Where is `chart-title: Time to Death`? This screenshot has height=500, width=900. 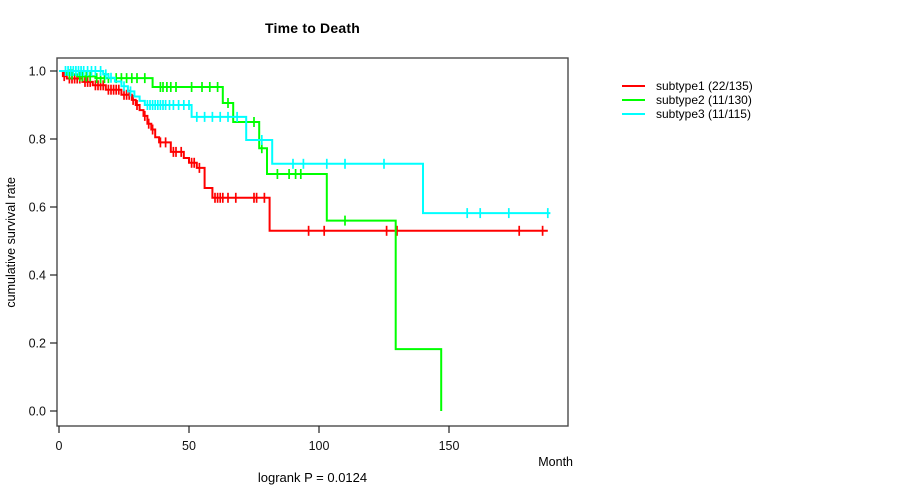 chart-title: Time to Death is located at coordinates (312, 28).